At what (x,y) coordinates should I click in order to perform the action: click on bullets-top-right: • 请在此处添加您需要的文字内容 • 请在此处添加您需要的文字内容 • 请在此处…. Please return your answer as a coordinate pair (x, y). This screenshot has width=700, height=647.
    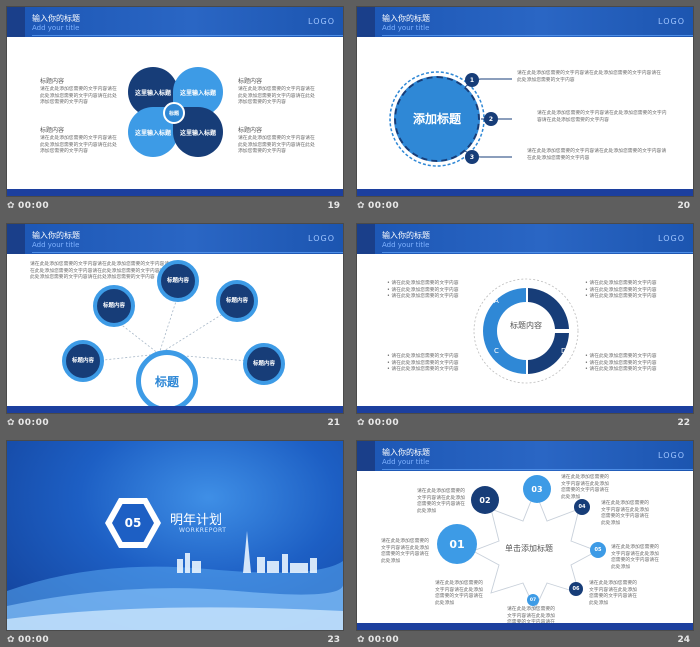
    Looking at the image, I should click on (621, 291).